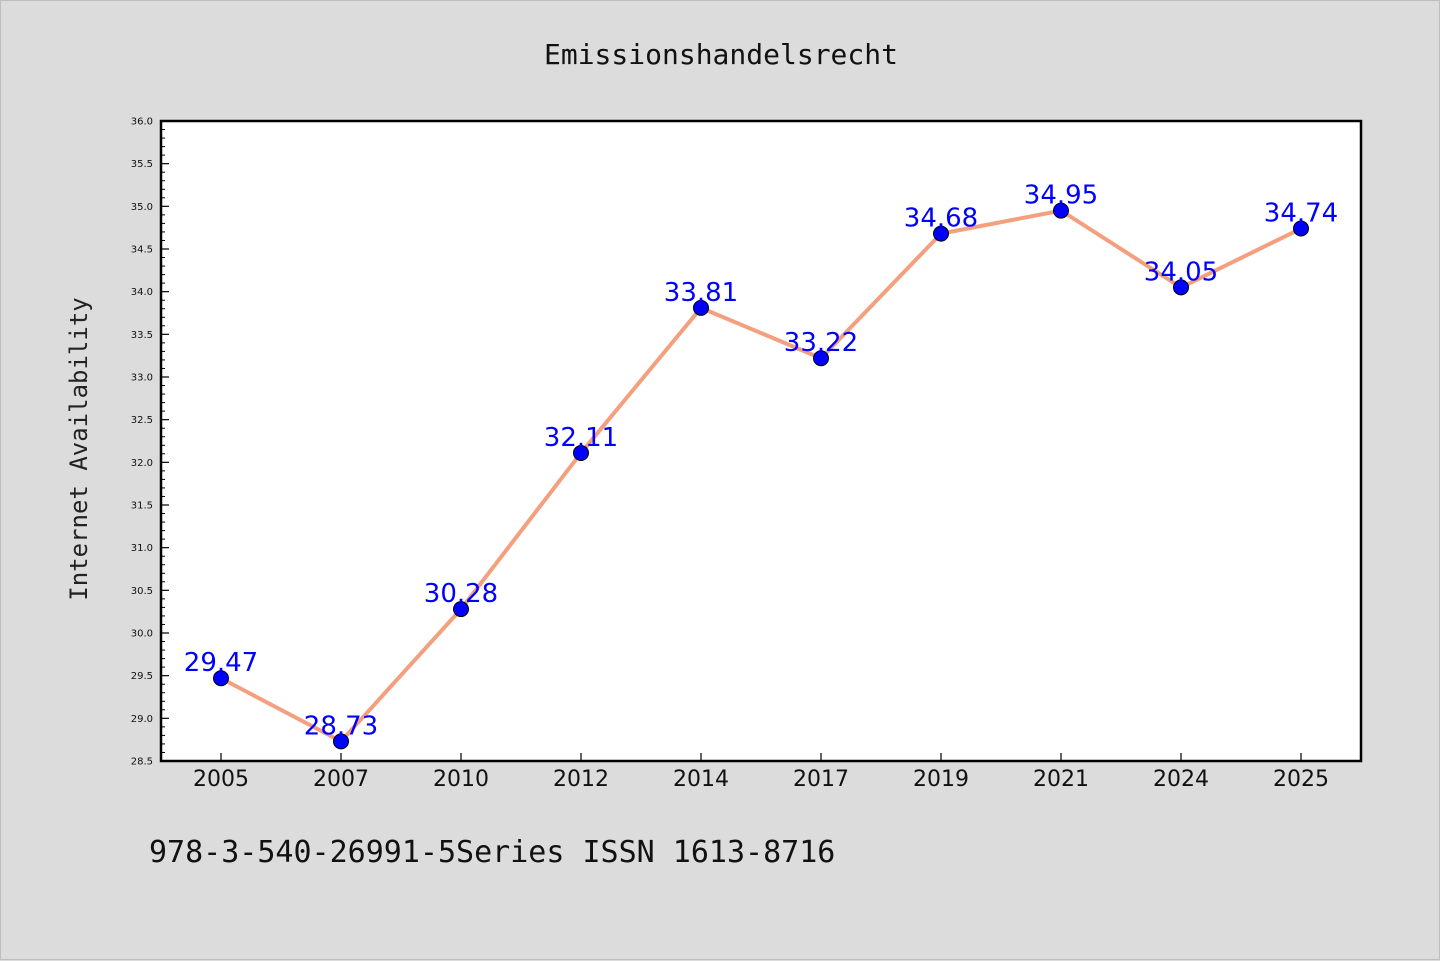 This screenshot has height=961, width=1440. What do you see at coordinates (461, 594) in the screenshot?
I see `data-label: 30.28` at bounding box center [461, 594].